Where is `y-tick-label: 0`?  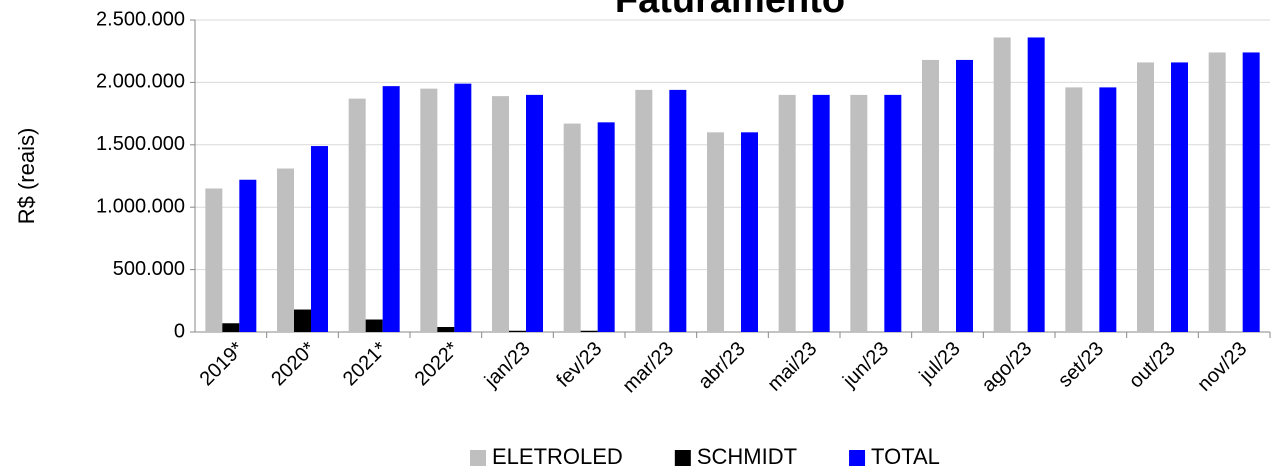
y-tick-label: 0 is located at coordinates (179, 331).